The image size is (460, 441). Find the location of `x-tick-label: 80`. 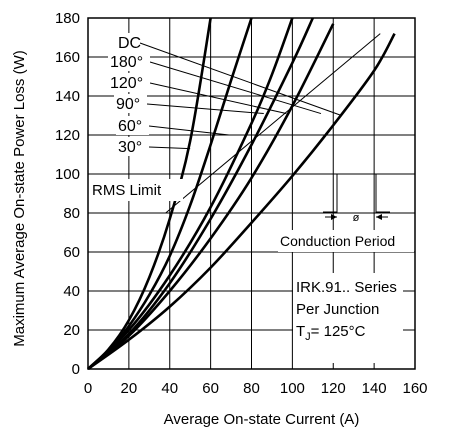

x-tick-label: 80 is located at coordinates (251, 388).